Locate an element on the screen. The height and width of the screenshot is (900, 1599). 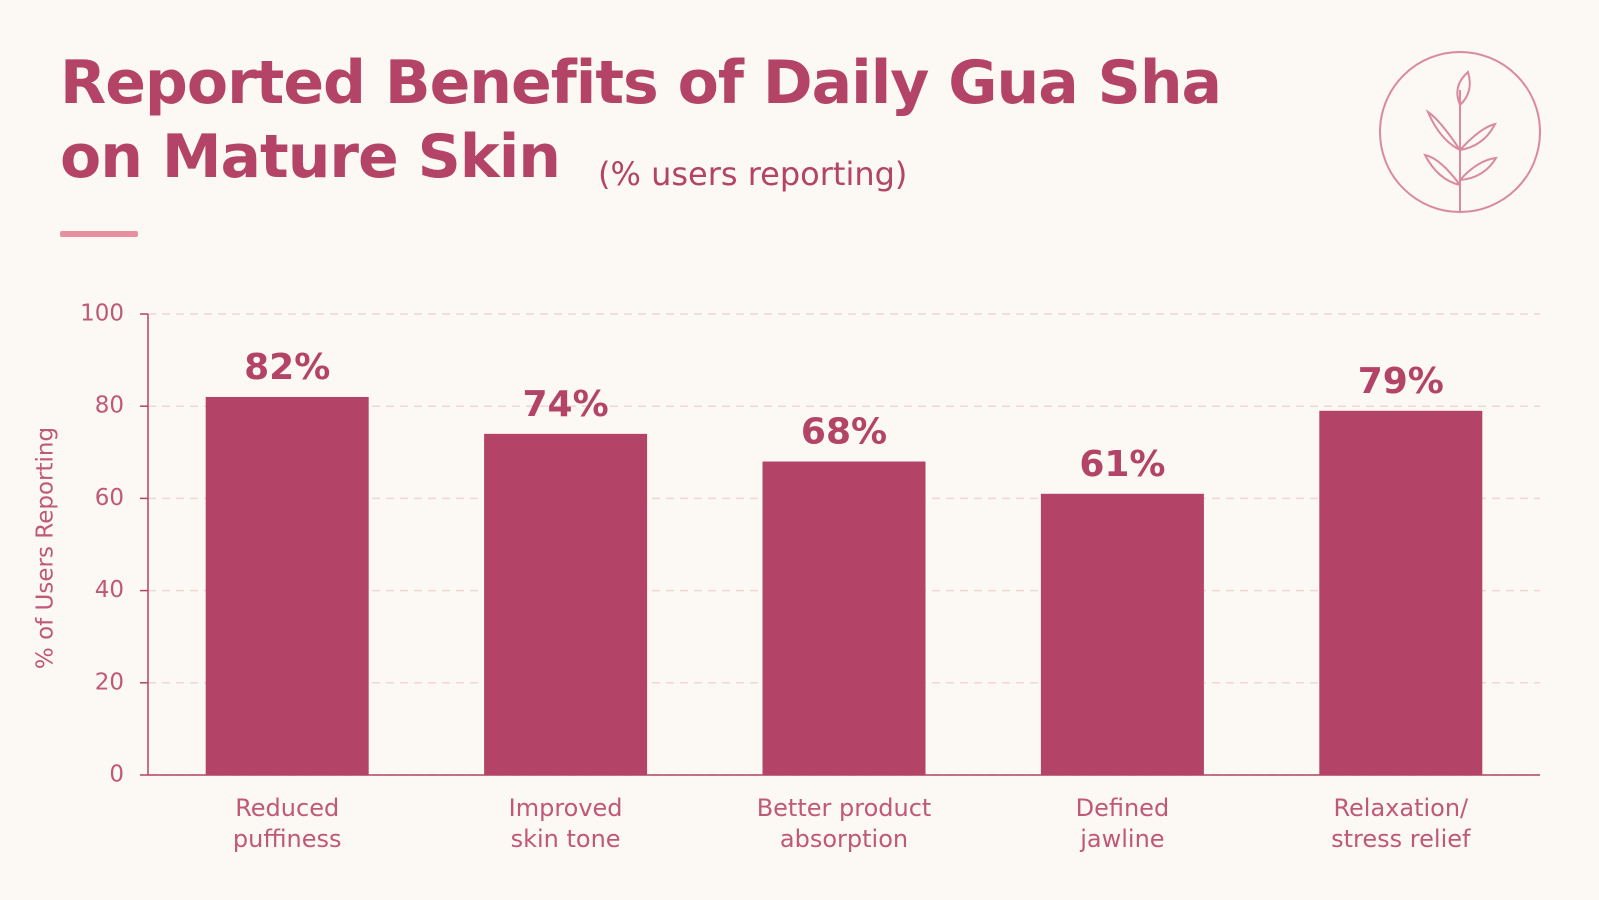
x-tick-label: Reduced puffiness is located at coordinates (287, 823).